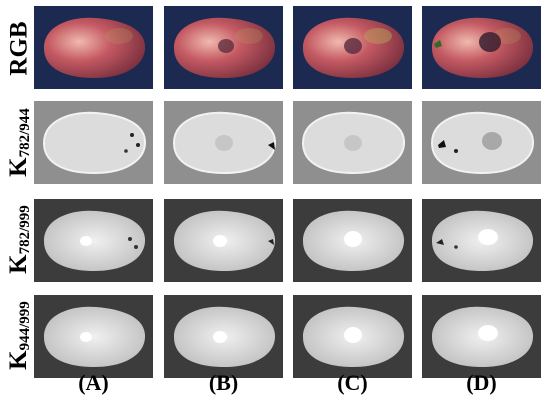  I want to click on fruit-image-k782-999-b, so click(223, 240).